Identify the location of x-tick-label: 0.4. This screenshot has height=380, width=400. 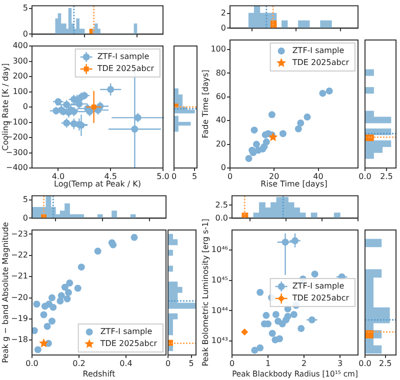
(126, 363).